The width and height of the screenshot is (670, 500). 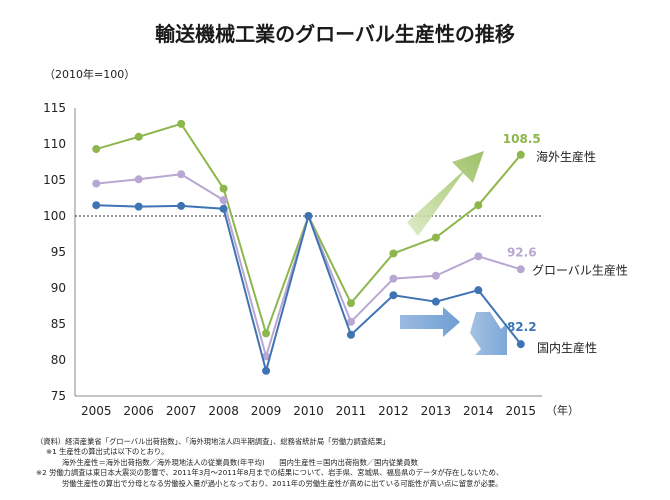 I want to click on up-trend-arrow-icon, so click(x=445, y=193).